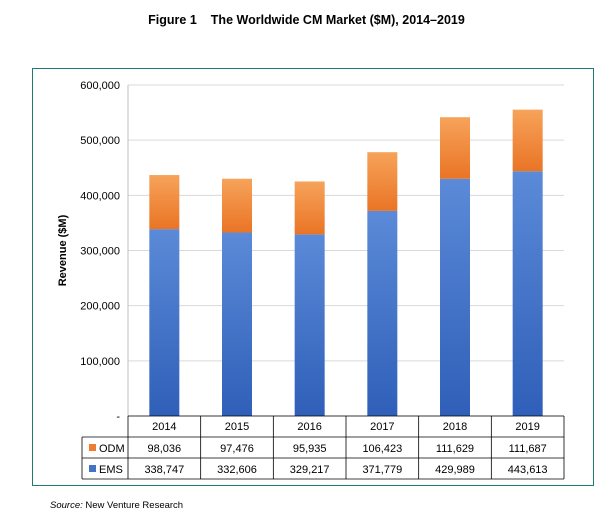 This screenshot has height=525, width=613. Describe the element at coordinates (455, 470) in the screenshot. I see `data-label-ems: 429,989` at that location.